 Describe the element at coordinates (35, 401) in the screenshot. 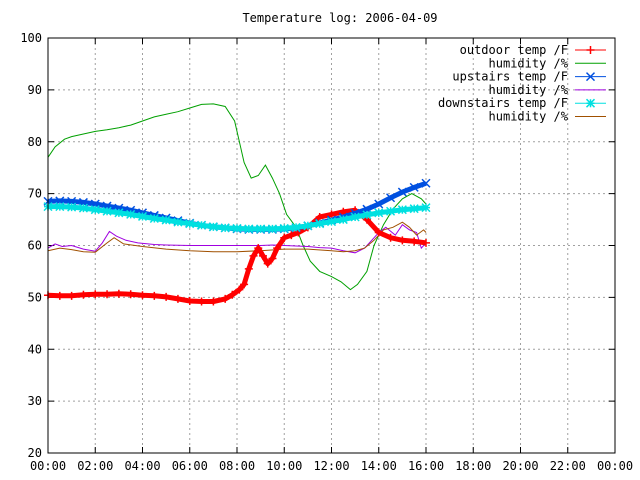

I see `y-tick-label: 30` at that location.